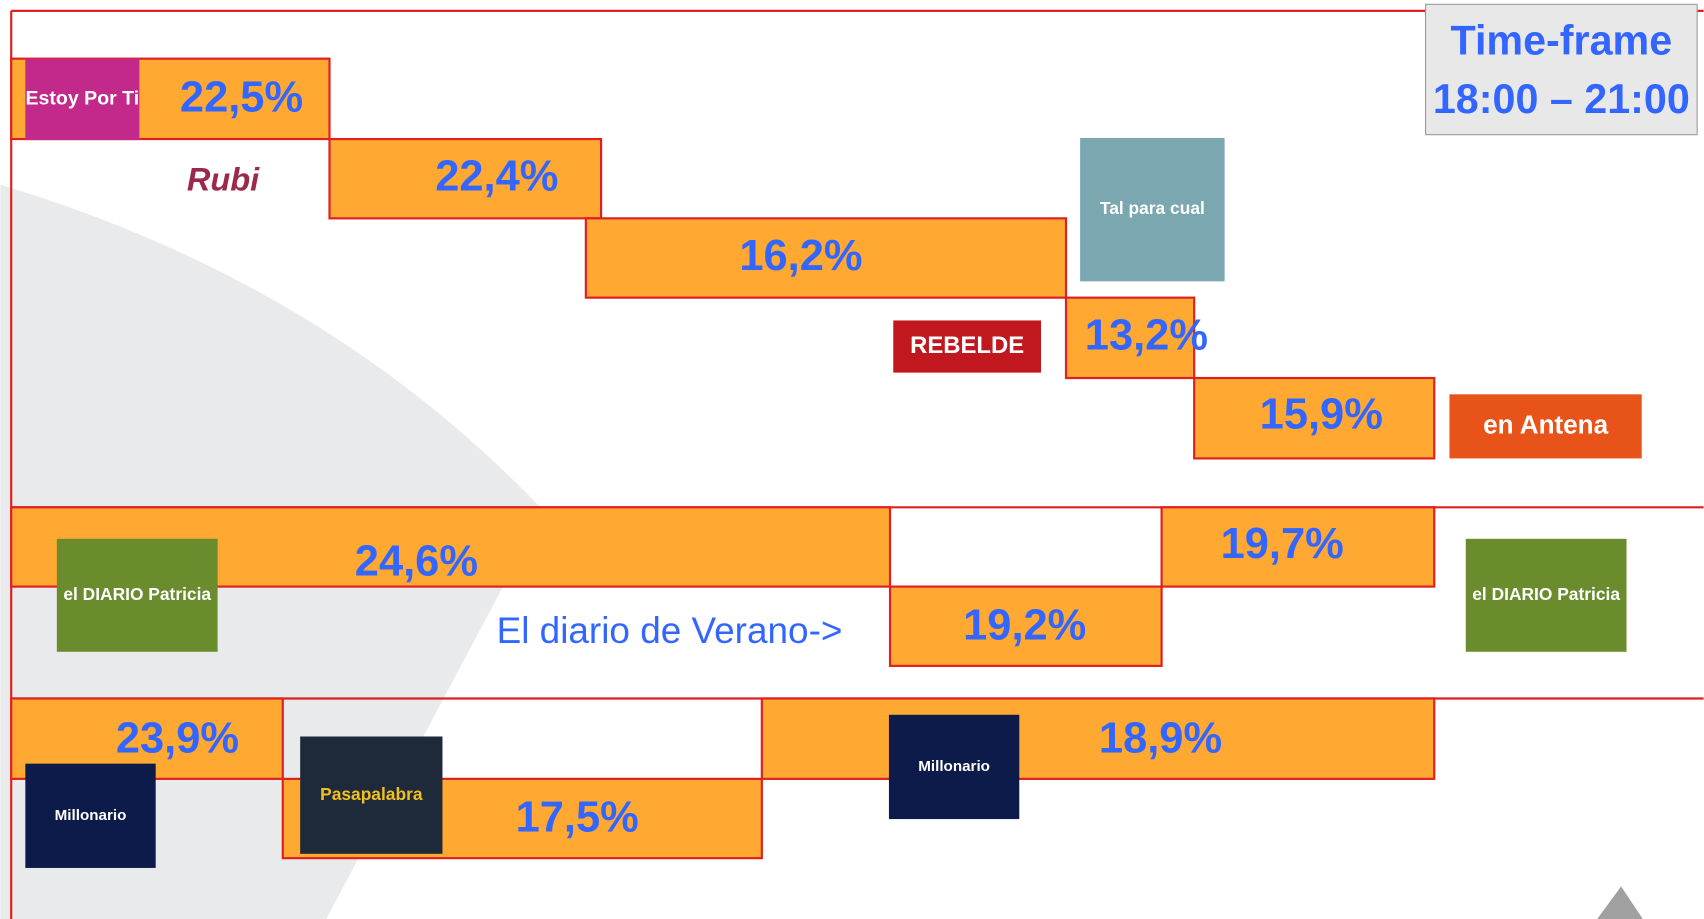  I want to click on share-label: 18,9%, so click(1160, 738).